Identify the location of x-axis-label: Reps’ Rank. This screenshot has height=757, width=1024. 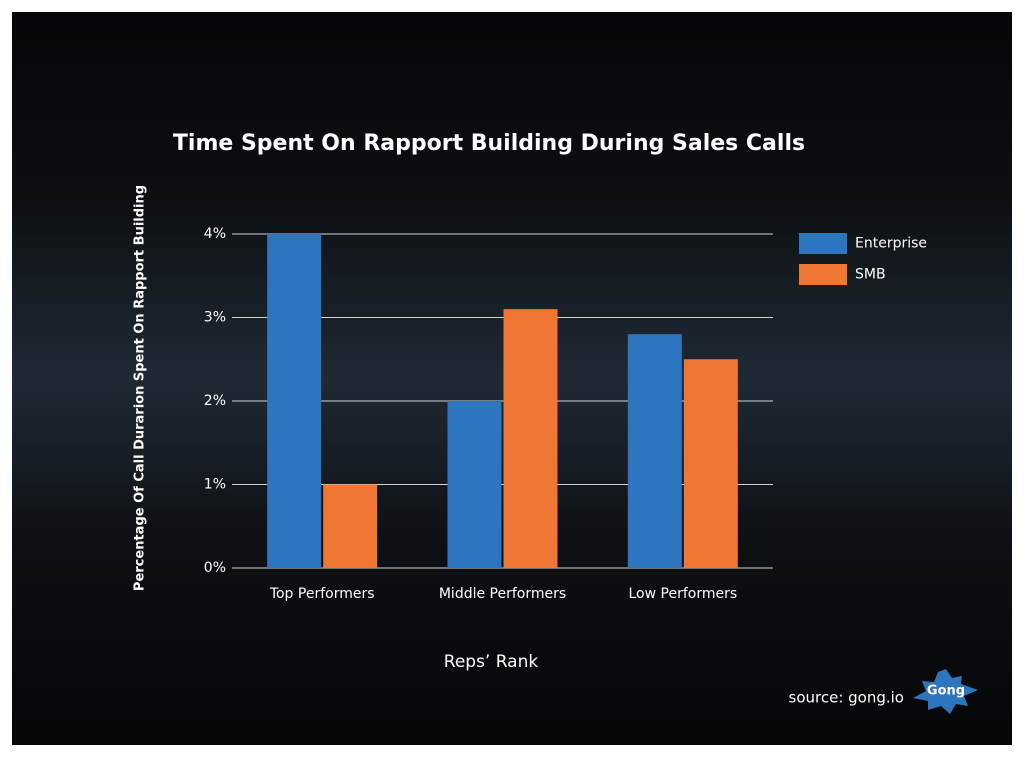
(491, 662).